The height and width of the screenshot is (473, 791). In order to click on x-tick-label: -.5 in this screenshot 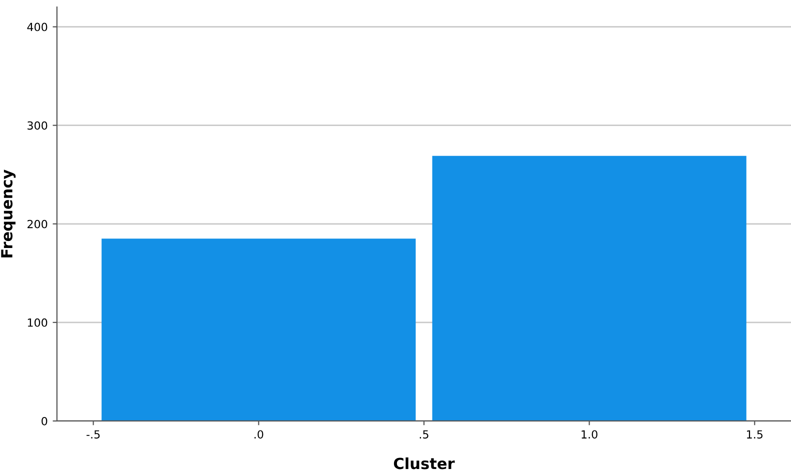, I will do `click(93, 434)`.